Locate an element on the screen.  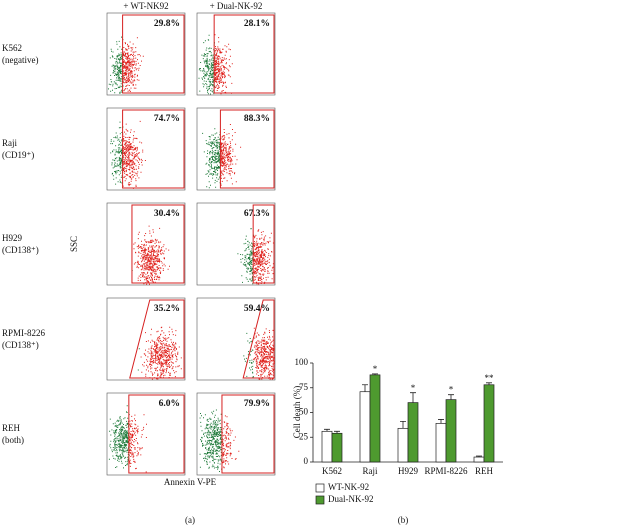
gate-percentage: 79.9% is located at coordinates (257, 404).